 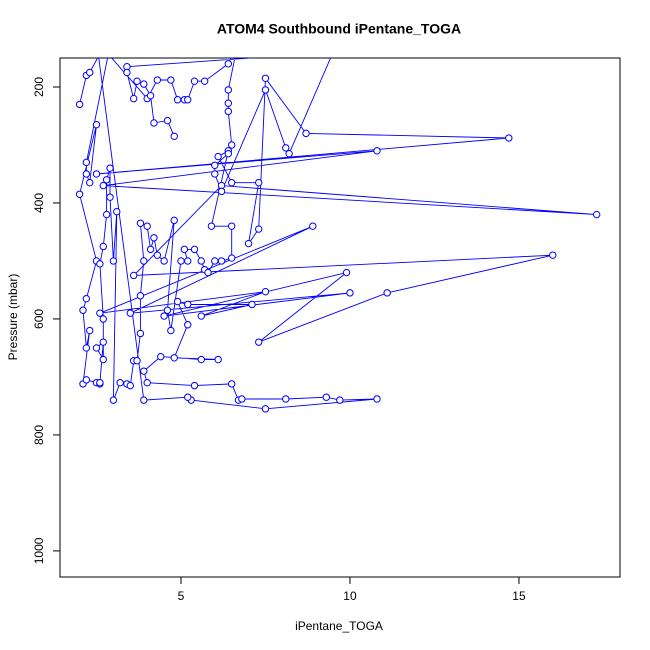 I want to click on x-tick-label: 10, so click(x=350, y=596).